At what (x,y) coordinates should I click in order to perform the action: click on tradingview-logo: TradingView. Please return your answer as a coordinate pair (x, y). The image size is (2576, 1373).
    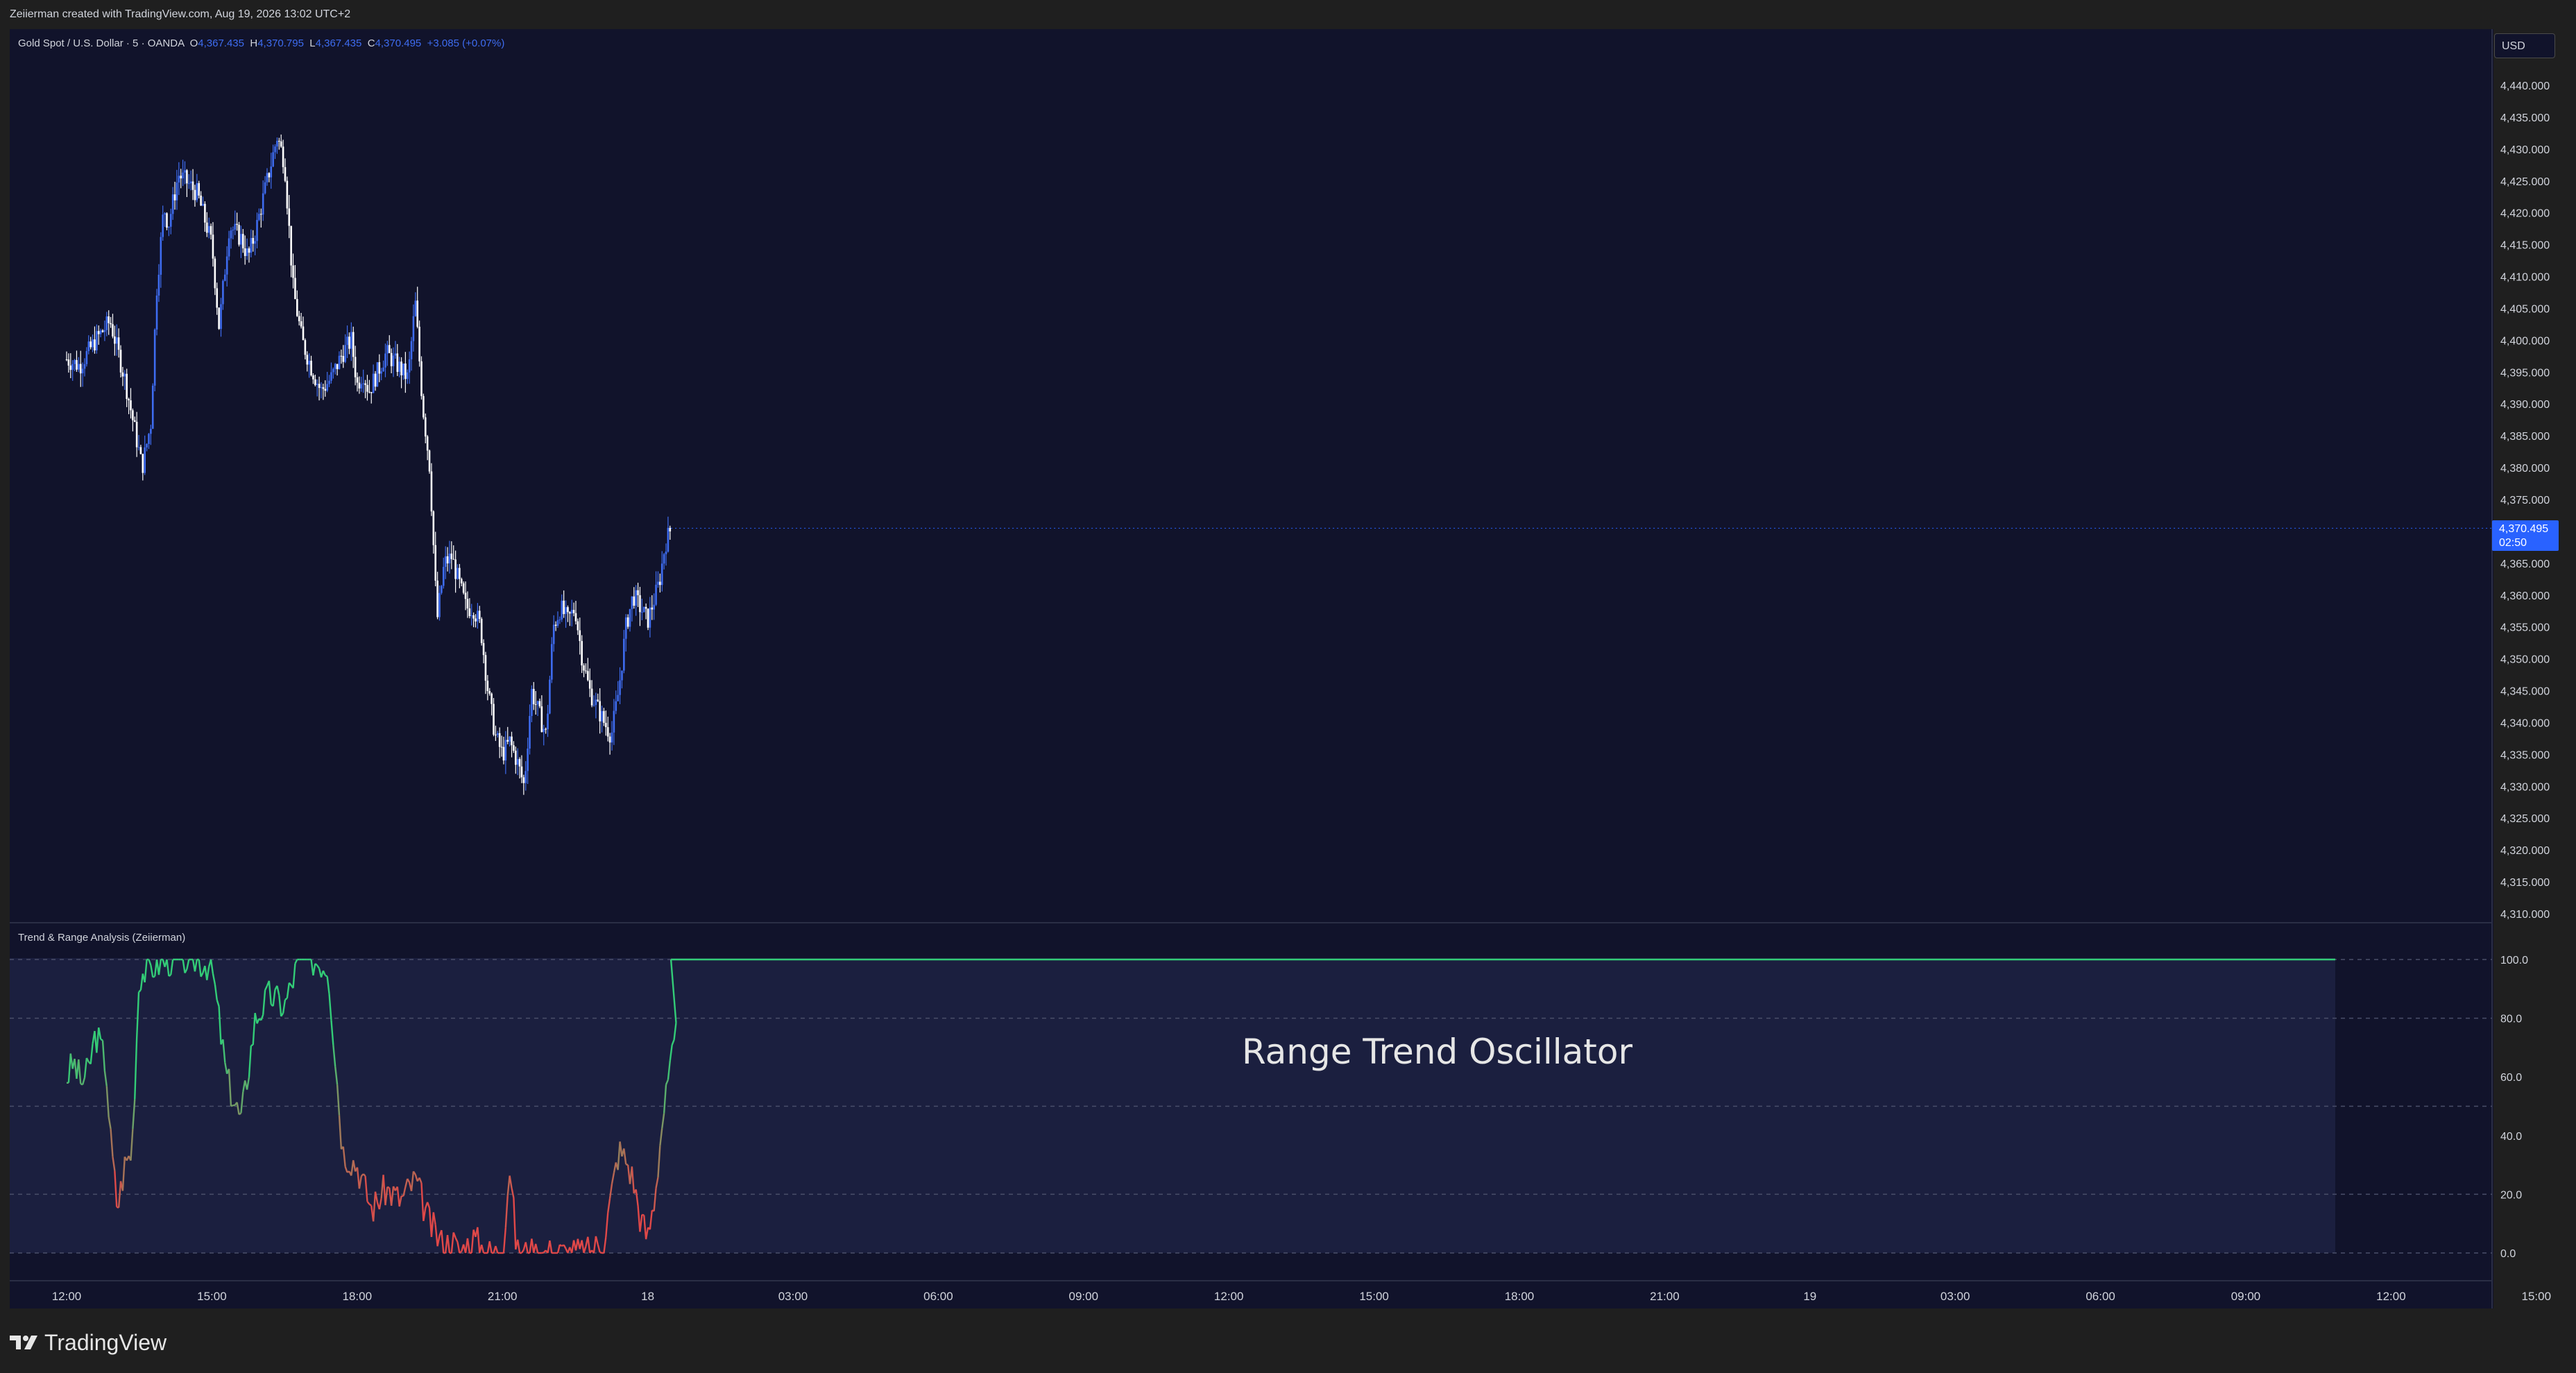
    Looking at the image, I should click on (88, 1342).